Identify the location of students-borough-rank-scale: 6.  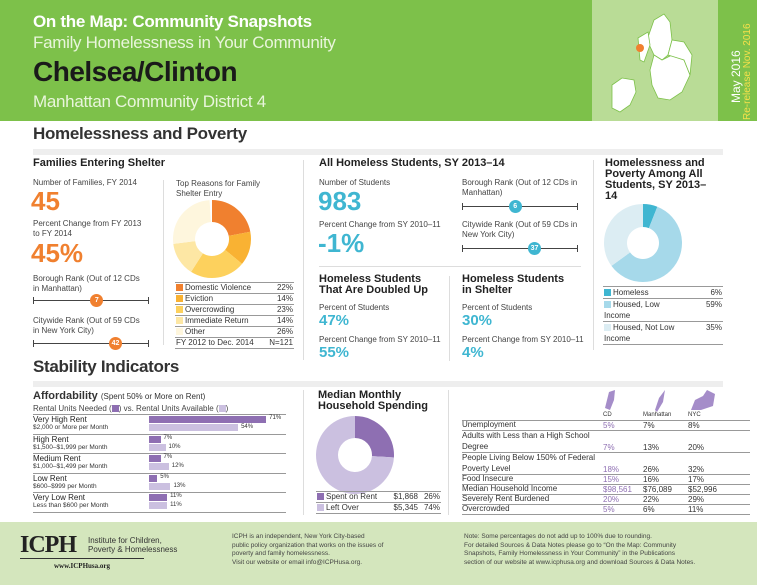
(520, 206).